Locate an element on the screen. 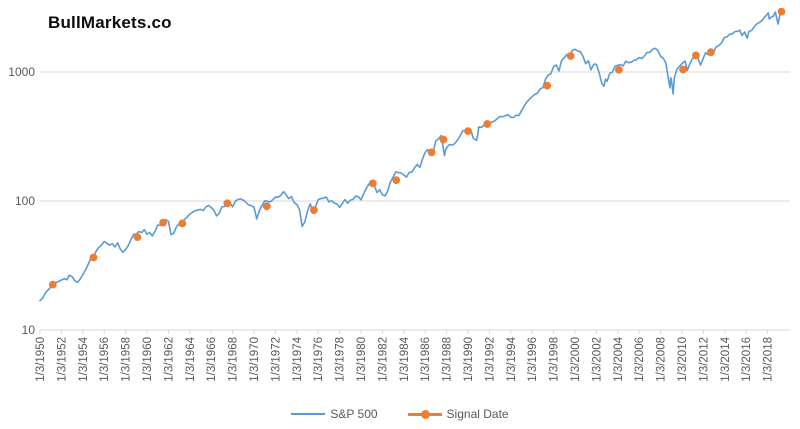  x-axis-tick-label: 1/3/1998 is located at coordinates (555, 359).